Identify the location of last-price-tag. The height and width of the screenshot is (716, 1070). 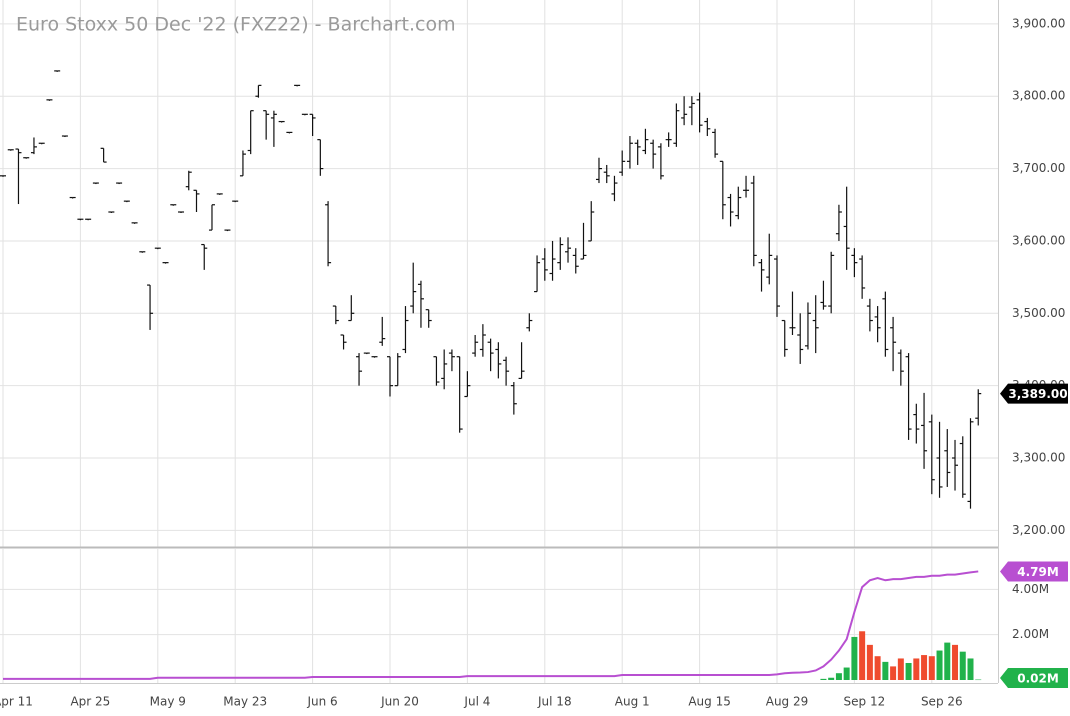
(1034, 393).